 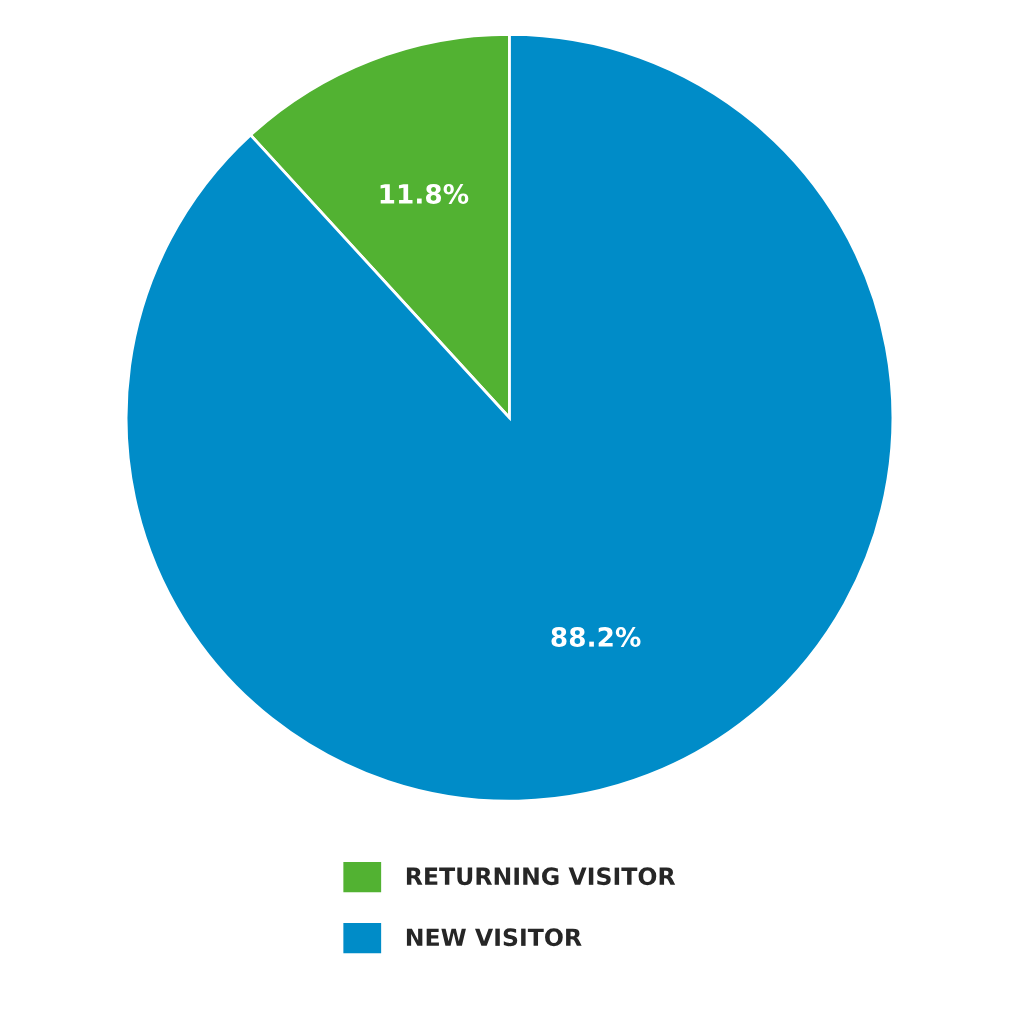 What do you see at coordinates (541, 876) in the screenshot?
I see `legend-label: RETURNING VISITOR` at bounding box center [541, 876].